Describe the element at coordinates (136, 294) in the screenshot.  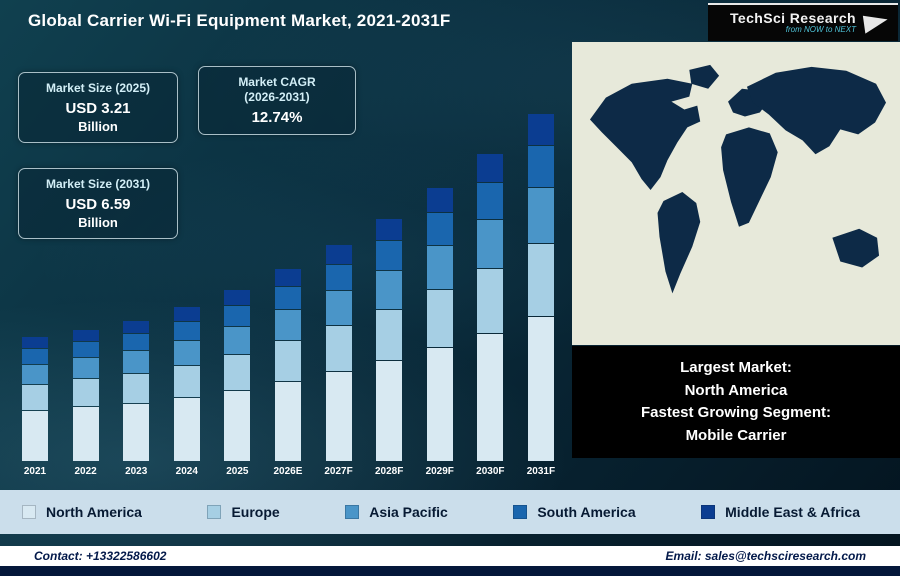
I see `bar-column-2023: 2023` at that location.